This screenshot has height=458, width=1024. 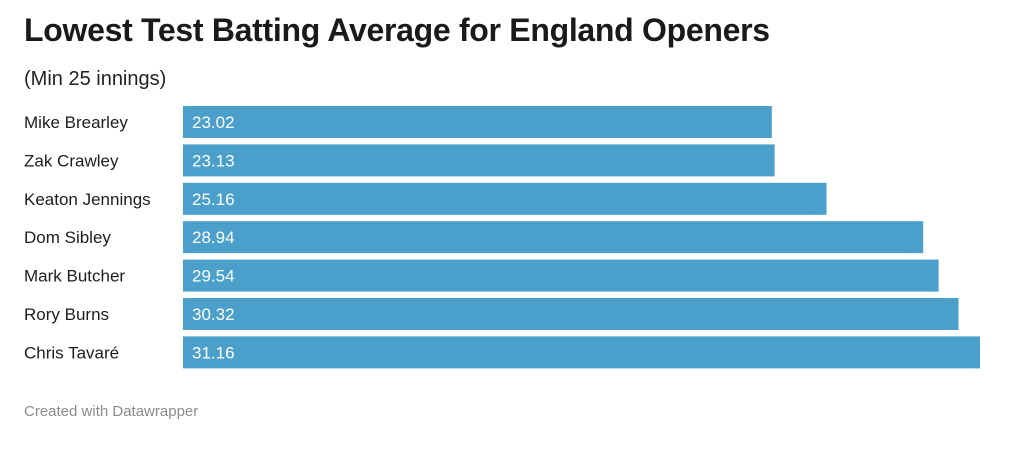 What do you see at coordinates (213, 237) in the screenshot?
I see `value-label: 28.94` at bounding box center [213, 237].